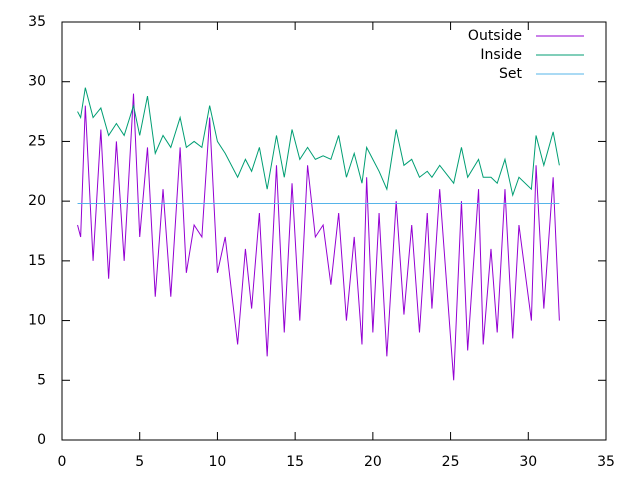 The height and width of the screenshot is (480, 640). What do you see at coordinates (37, 321) in the screenshot?
I see `y-tick-label: 10` at bounding box center [37, 321].